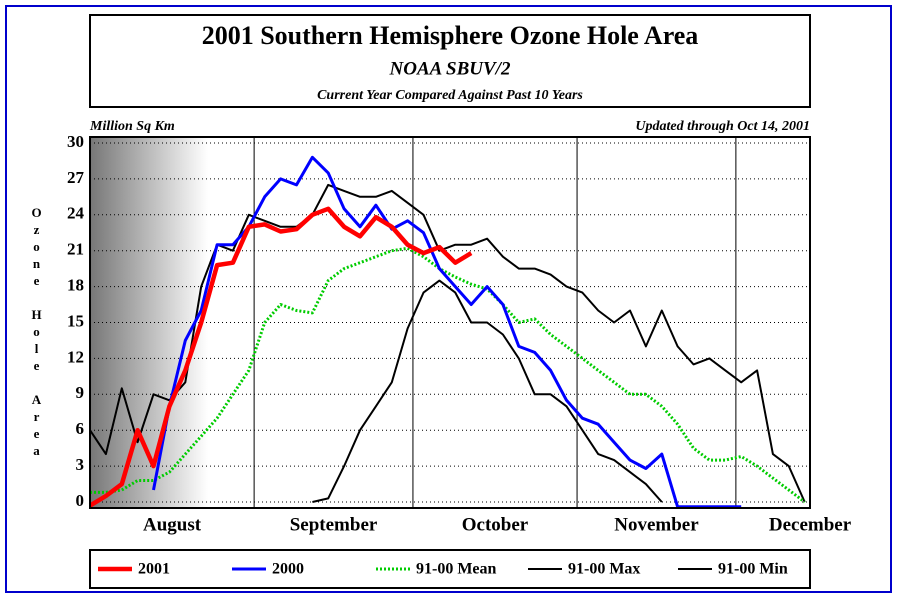  I want to click on y-tick-label: 0, so click(80, 500).